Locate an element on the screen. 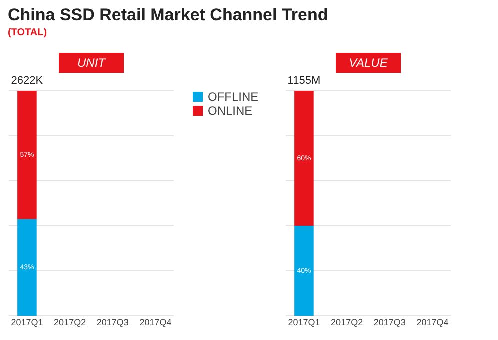 This screenshot has height=340, width=498. annotation: 2622K is located at coordinates (27, 81).